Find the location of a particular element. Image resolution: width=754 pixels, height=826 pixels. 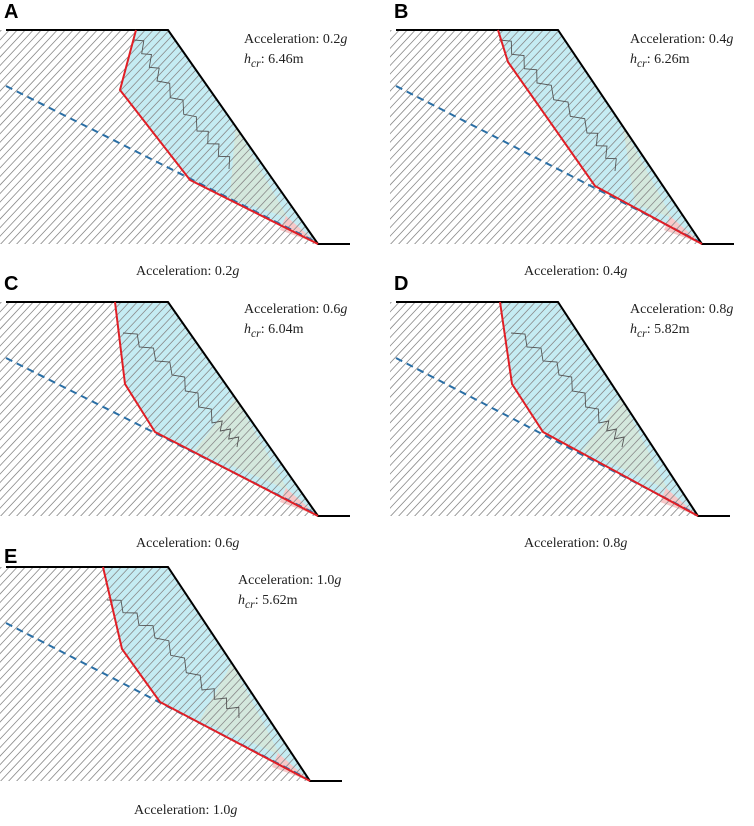

hcr-value: : 6.04m is located at coordinates (282, 329).